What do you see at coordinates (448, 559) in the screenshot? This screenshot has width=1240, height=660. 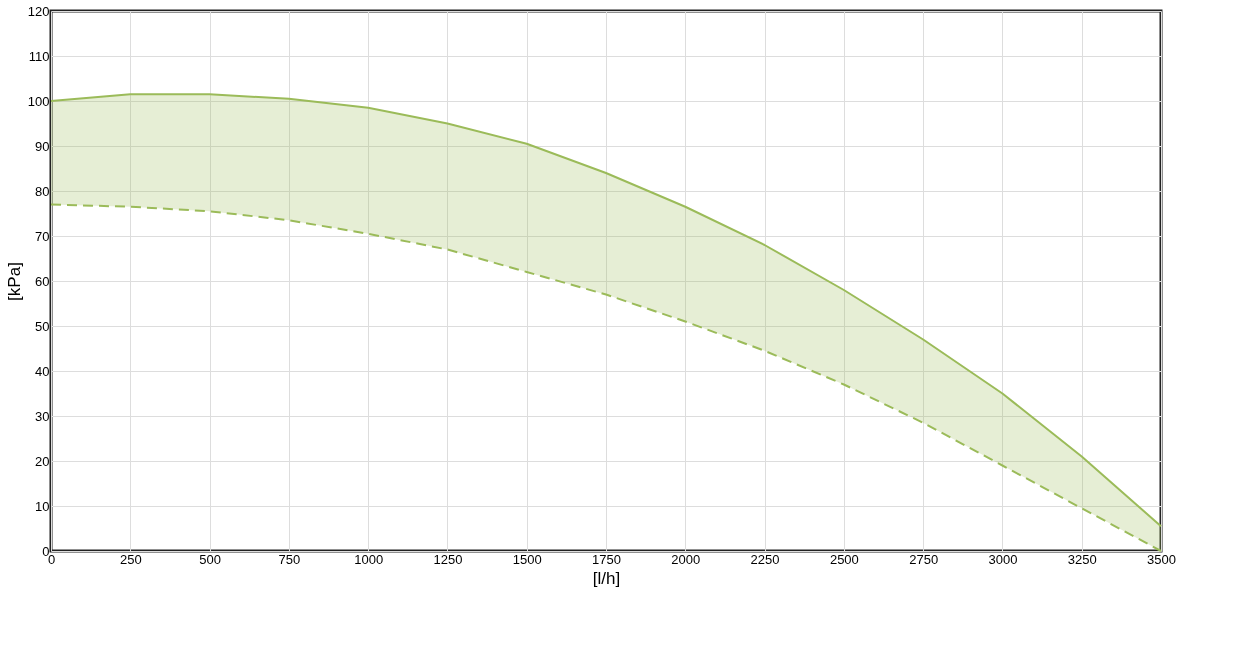 I see `x-tick-label: 1250` at bounding box center [448, 559].